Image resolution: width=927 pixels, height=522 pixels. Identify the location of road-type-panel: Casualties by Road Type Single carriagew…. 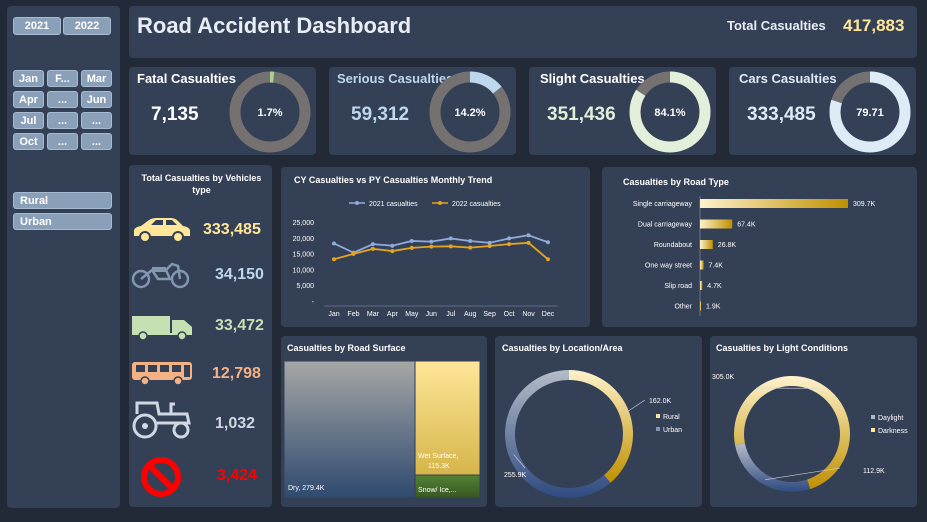
(759, 247).